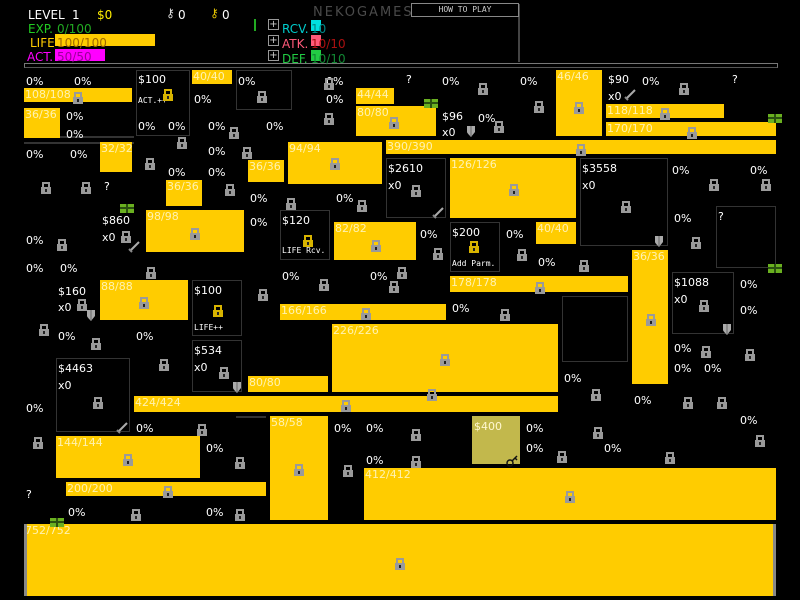 The height and width of the screenshot is (600, 800). I want to click on shop-price: $160, so click(72, 291).